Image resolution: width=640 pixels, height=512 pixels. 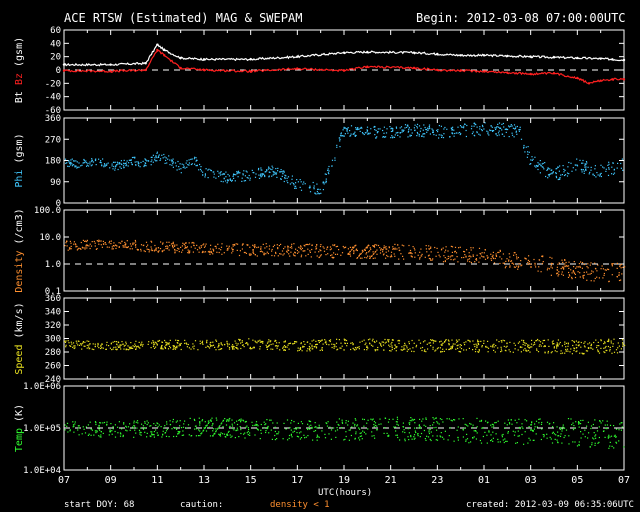 I want to click on ylabel-part: Phi, so click(x=19, y=179).